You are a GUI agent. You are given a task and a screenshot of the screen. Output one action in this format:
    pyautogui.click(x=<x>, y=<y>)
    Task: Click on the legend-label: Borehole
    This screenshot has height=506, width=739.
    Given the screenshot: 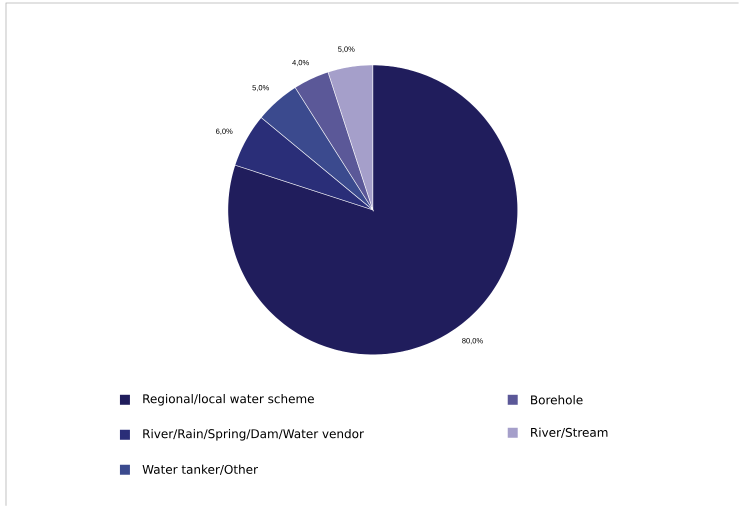 What is the action you would take?
    pyautogui.click(x=557, y=399)
    